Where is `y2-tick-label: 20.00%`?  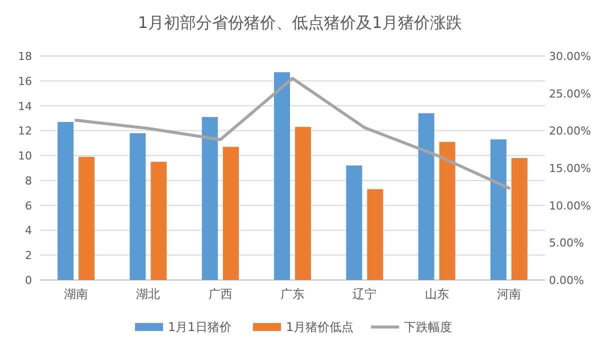
y2-tick-label: 20.00% is located at coordinates (570, 131).